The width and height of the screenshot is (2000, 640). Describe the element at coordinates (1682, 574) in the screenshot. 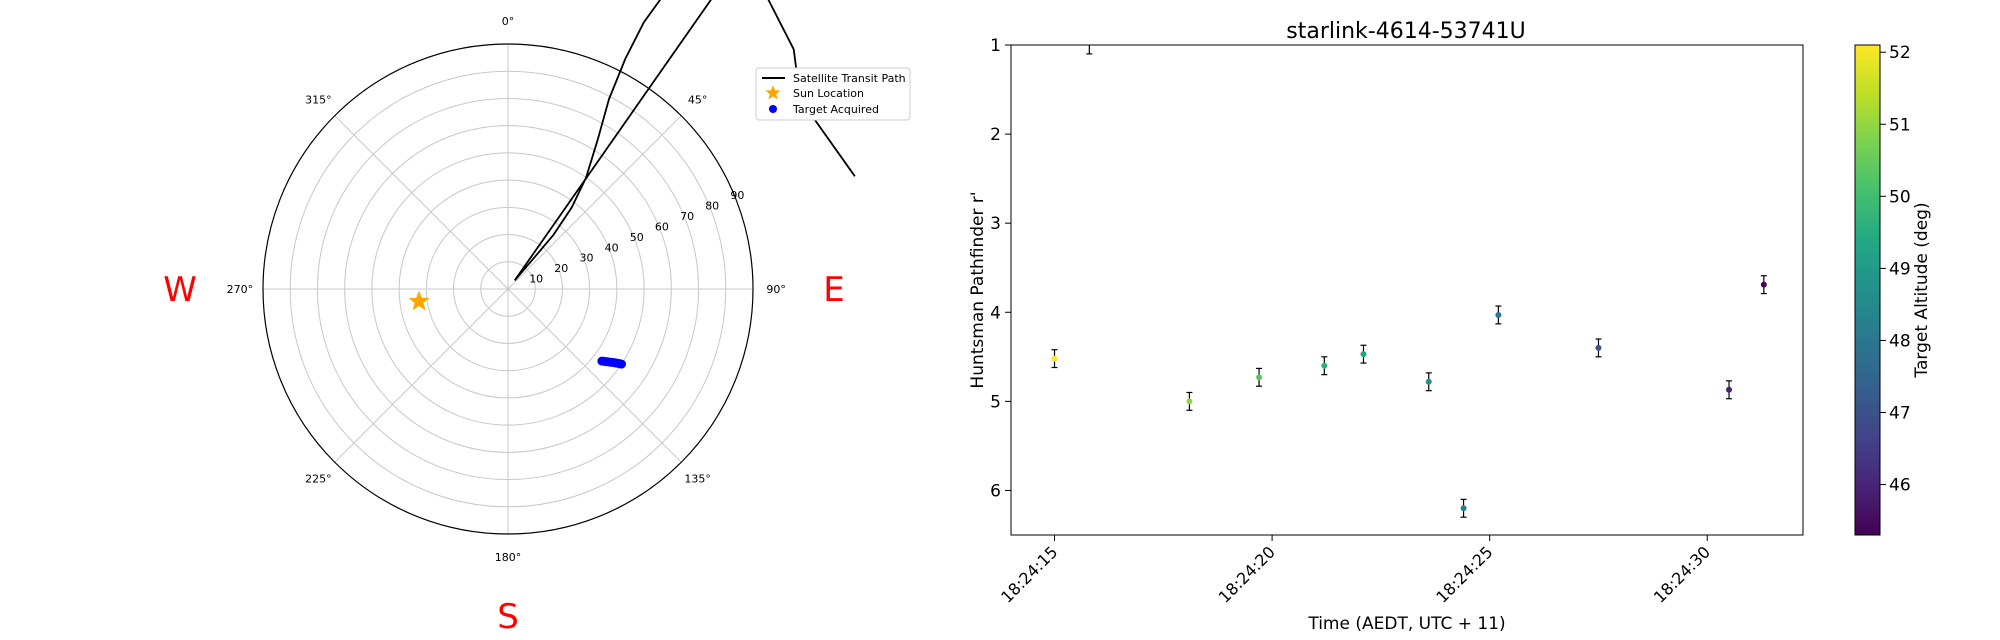

I see `x-tick-label: 18:24:30` at that location.